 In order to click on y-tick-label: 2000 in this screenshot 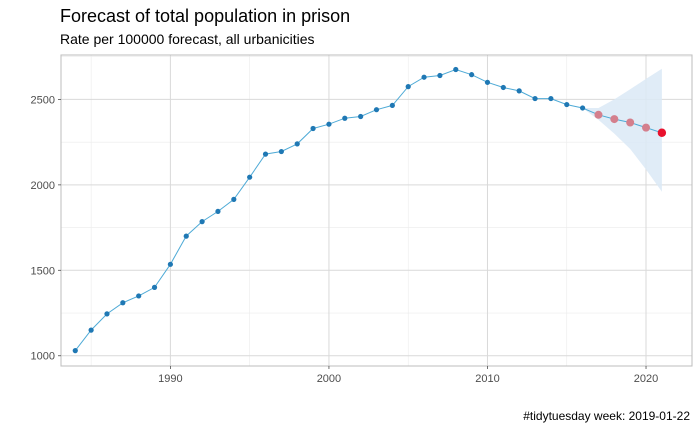, I will do `click(43, 186)`.